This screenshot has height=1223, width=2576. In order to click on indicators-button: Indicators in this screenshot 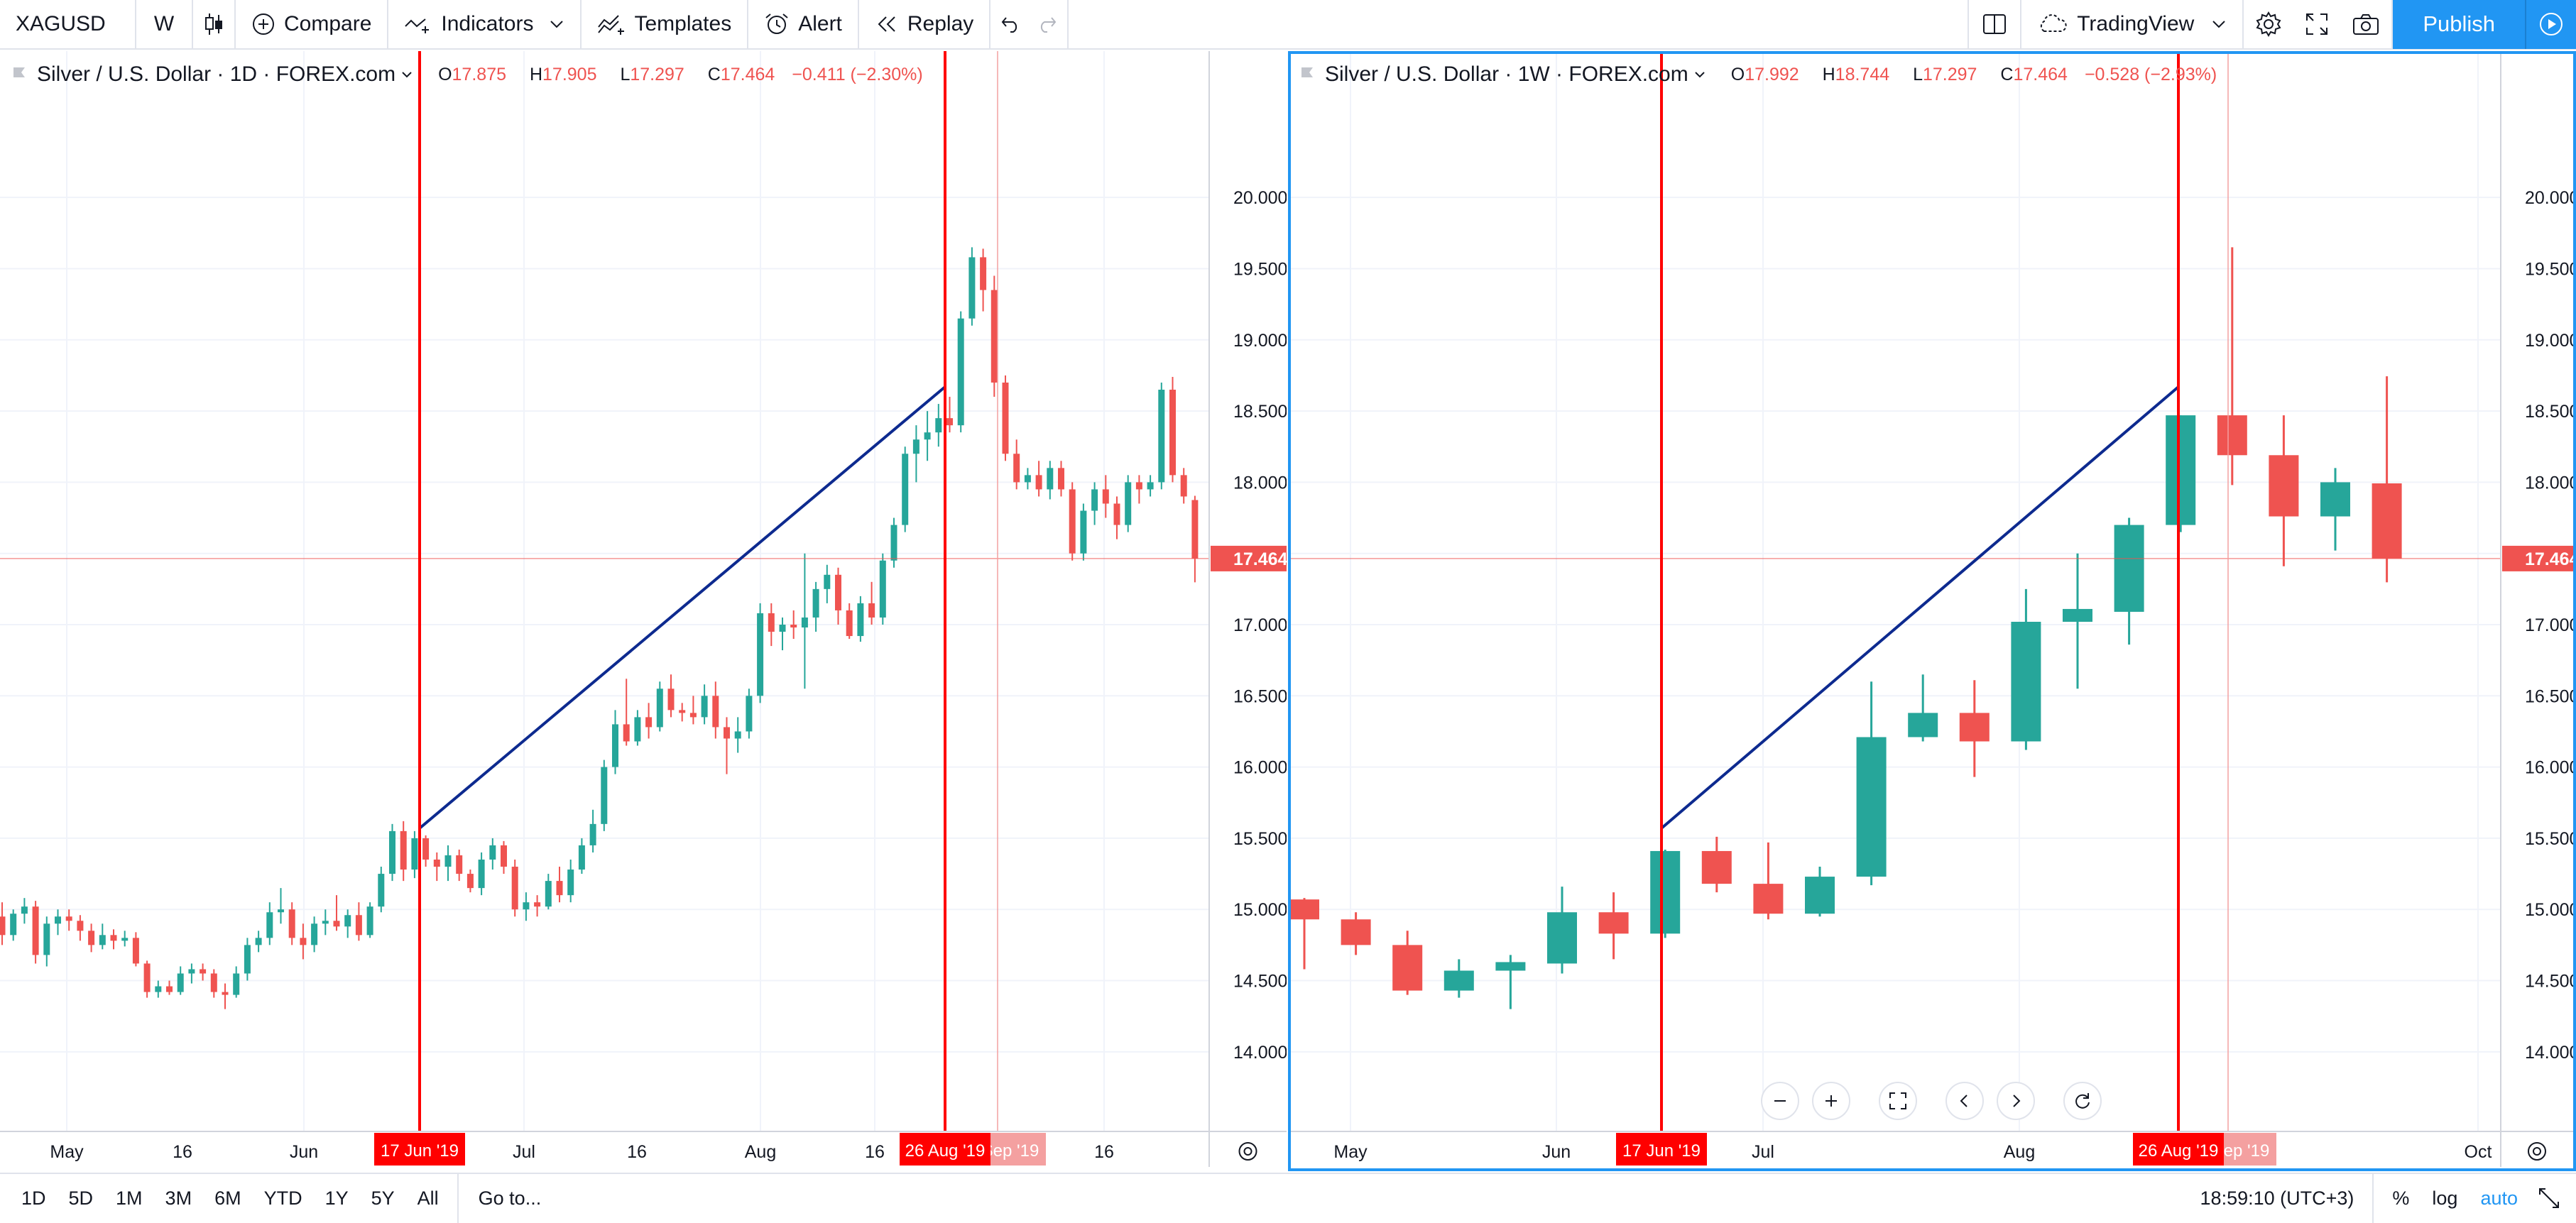, I will do `click(485, 24)`.